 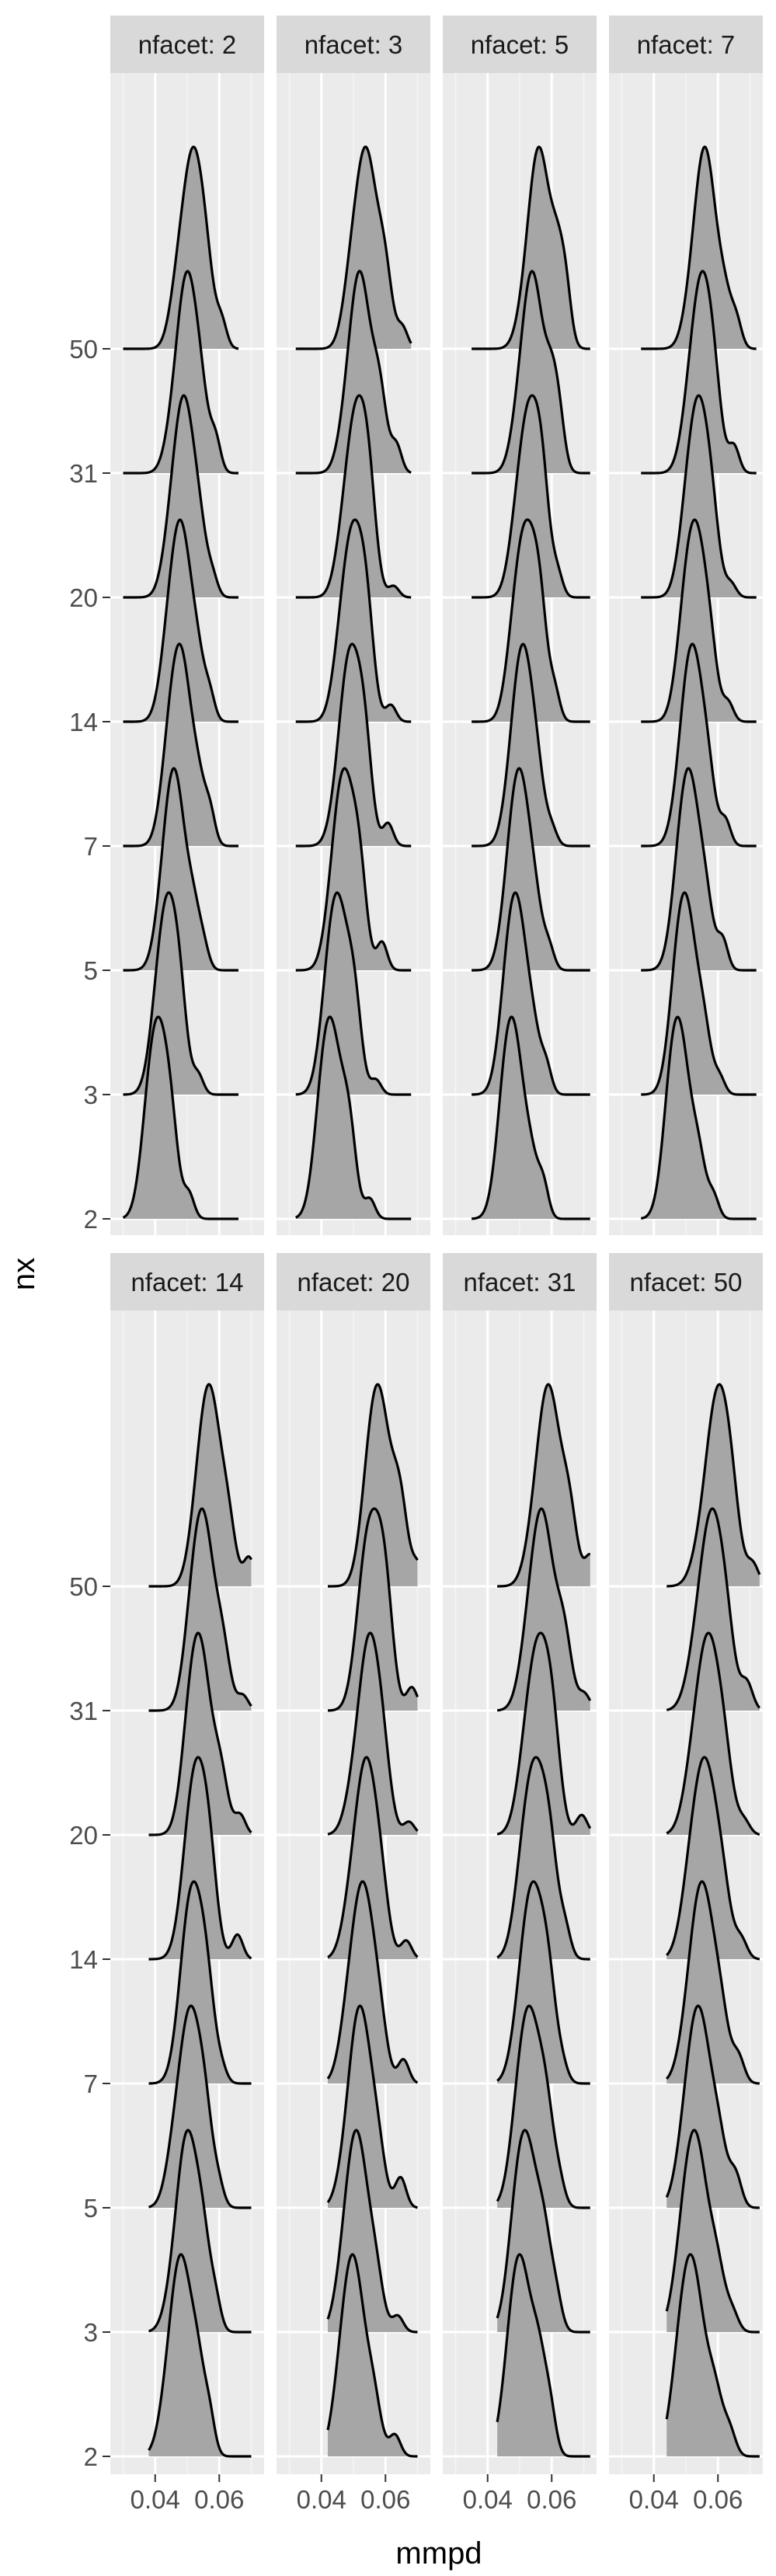 What do you see at coordinates (91, 2208) in the screenshot?
I see `y-tick-label: 5` at bounding box center [91, 2208].